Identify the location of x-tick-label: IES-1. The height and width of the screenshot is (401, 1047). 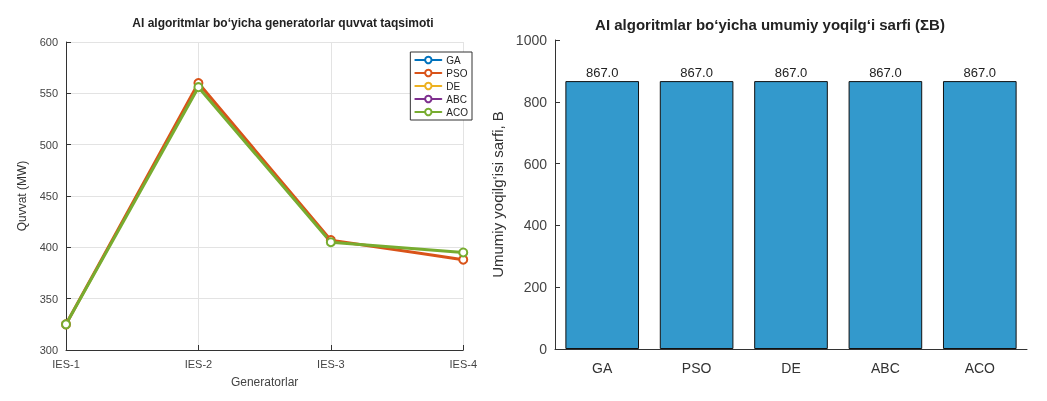
(66, 363).